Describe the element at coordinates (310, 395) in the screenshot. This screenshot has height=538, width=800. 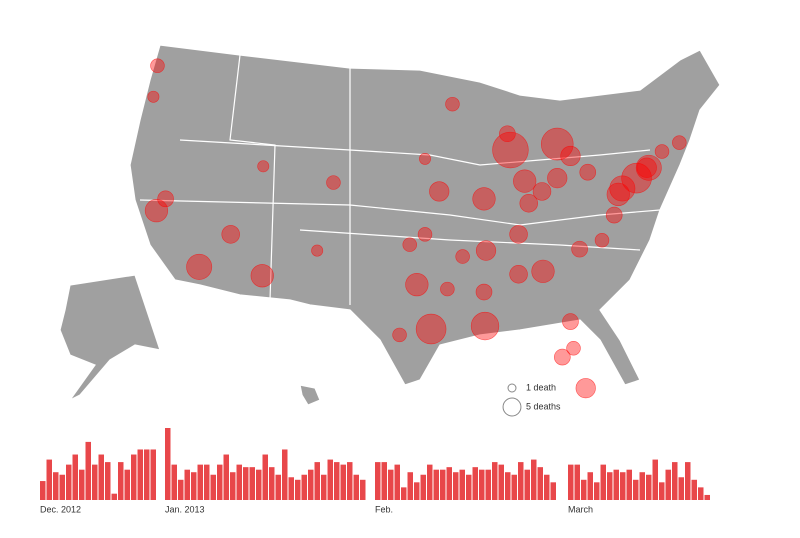
I see `hawaii` at that location.